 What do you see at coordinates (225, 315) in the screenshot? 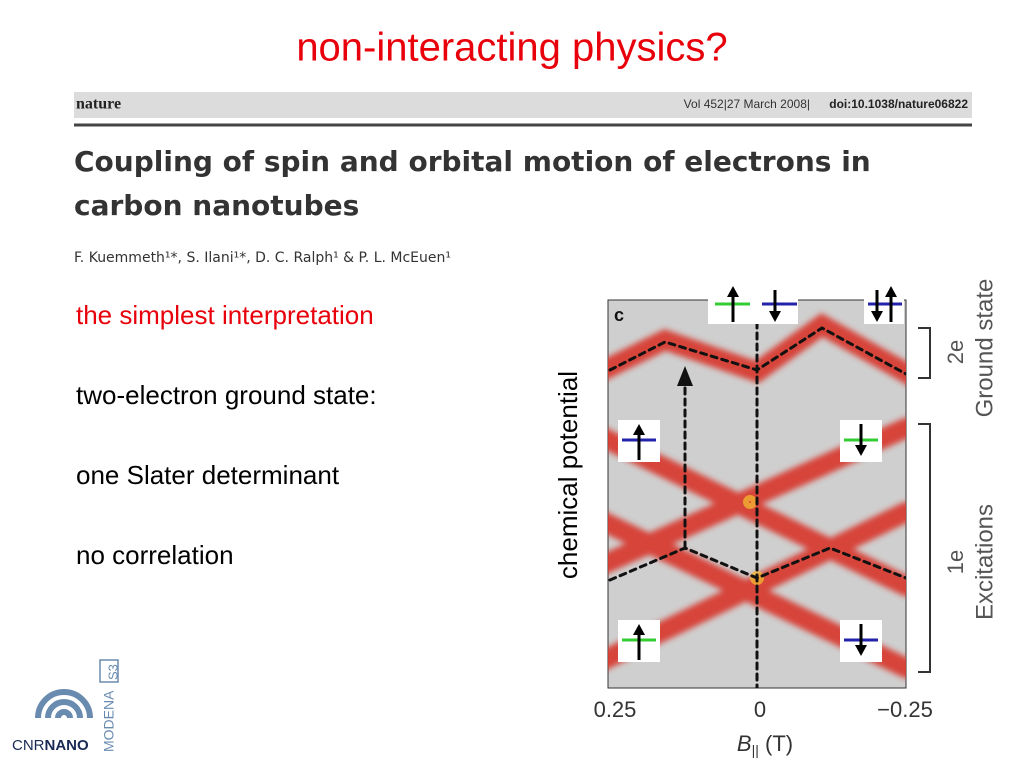
I see `bullet: the simplest interpretation` at bounding box center [225, 315].